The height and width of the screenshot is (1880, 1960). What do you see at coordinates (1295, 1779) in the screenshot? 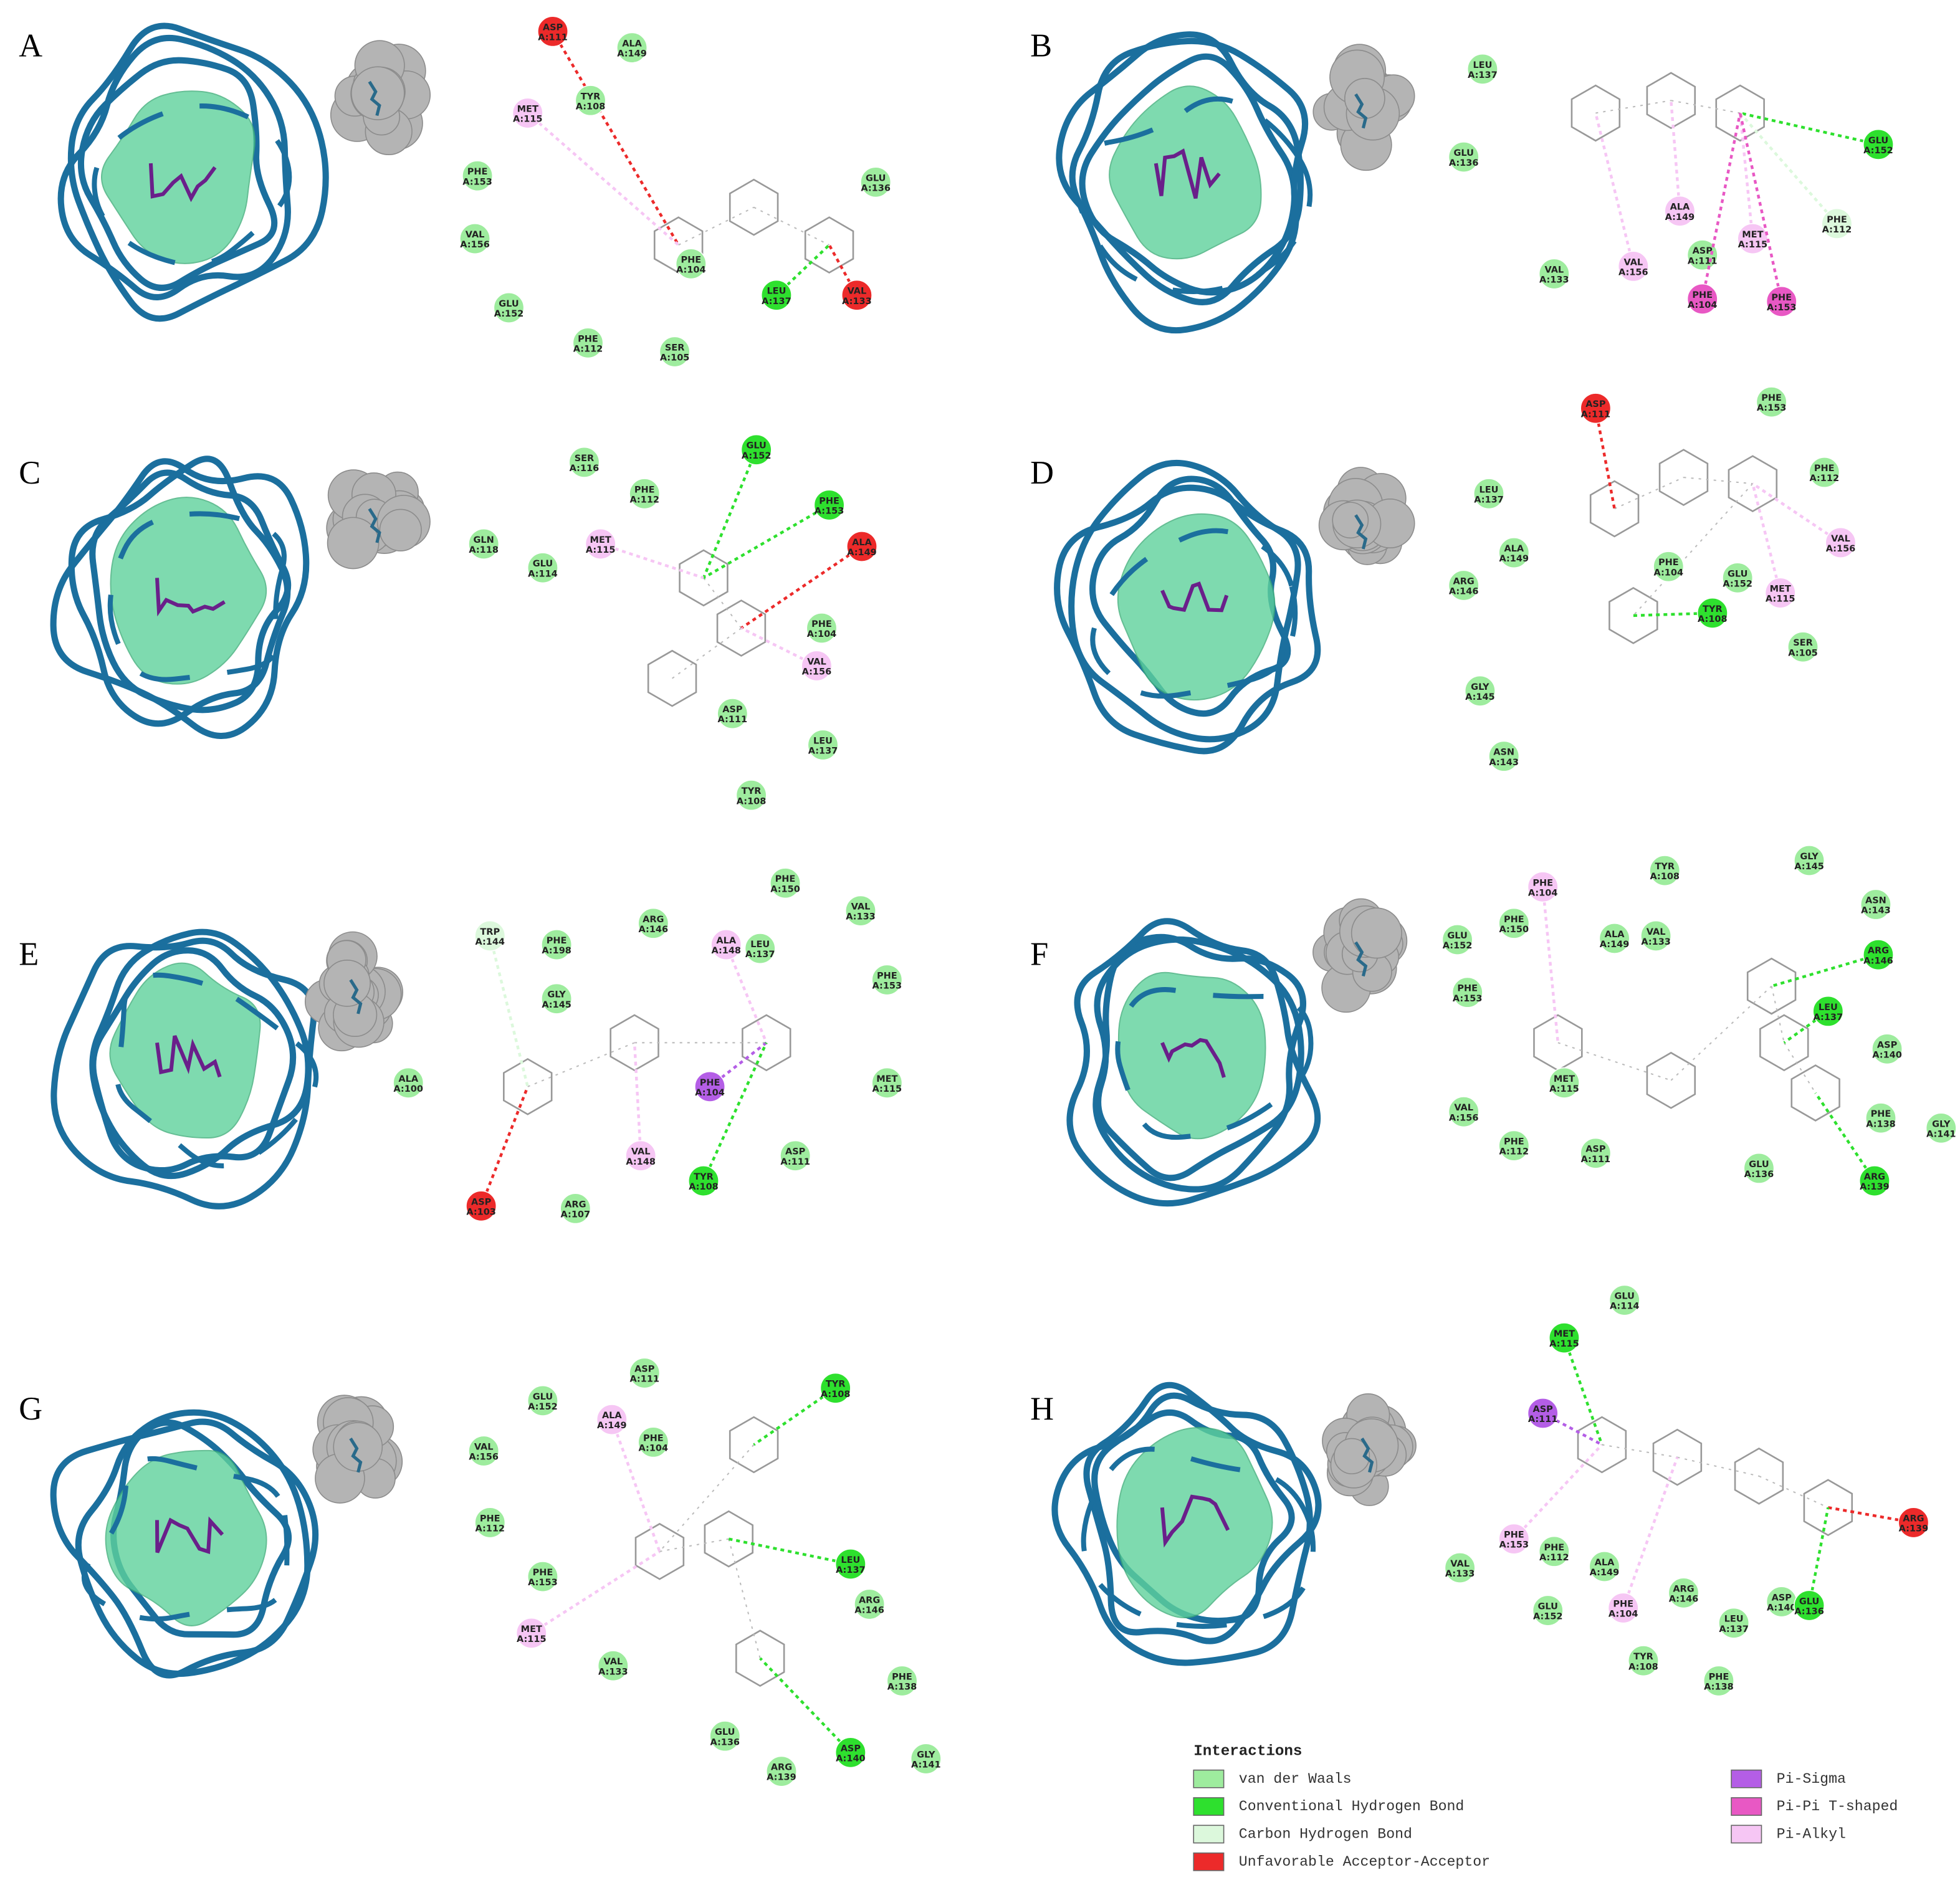
I see `legend-label: van der Waals` at bounding box center [1295, 1779].